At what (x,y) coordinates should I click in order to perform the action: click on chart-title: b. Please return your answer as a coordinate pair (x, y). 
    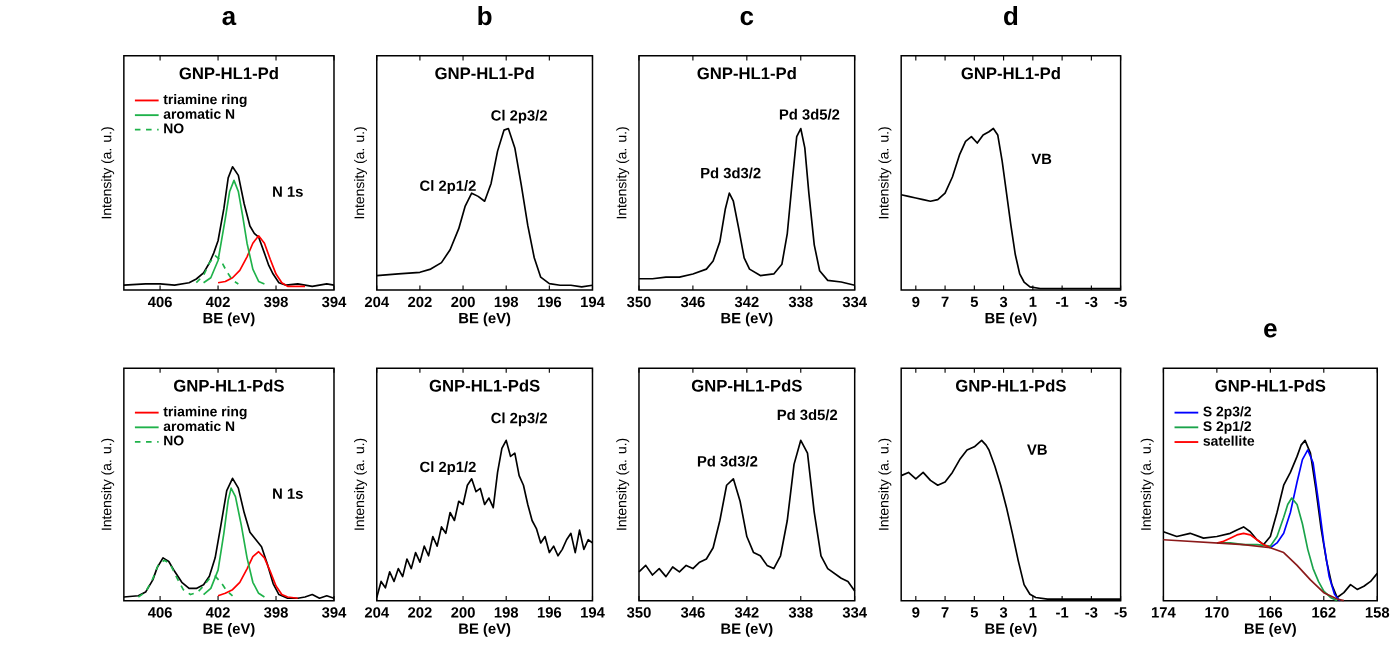
    Looking at the image, I should click on (485, 16).